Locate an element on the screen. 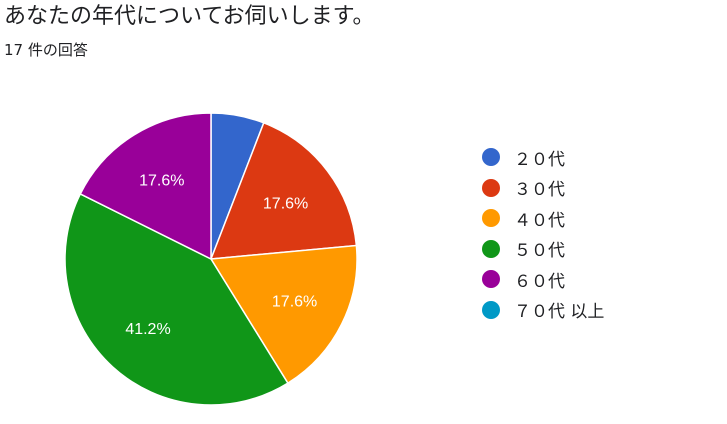 This screenshot has width=727, height=424. slice-label-4: 41.2% is located at coordinates (147, 329).